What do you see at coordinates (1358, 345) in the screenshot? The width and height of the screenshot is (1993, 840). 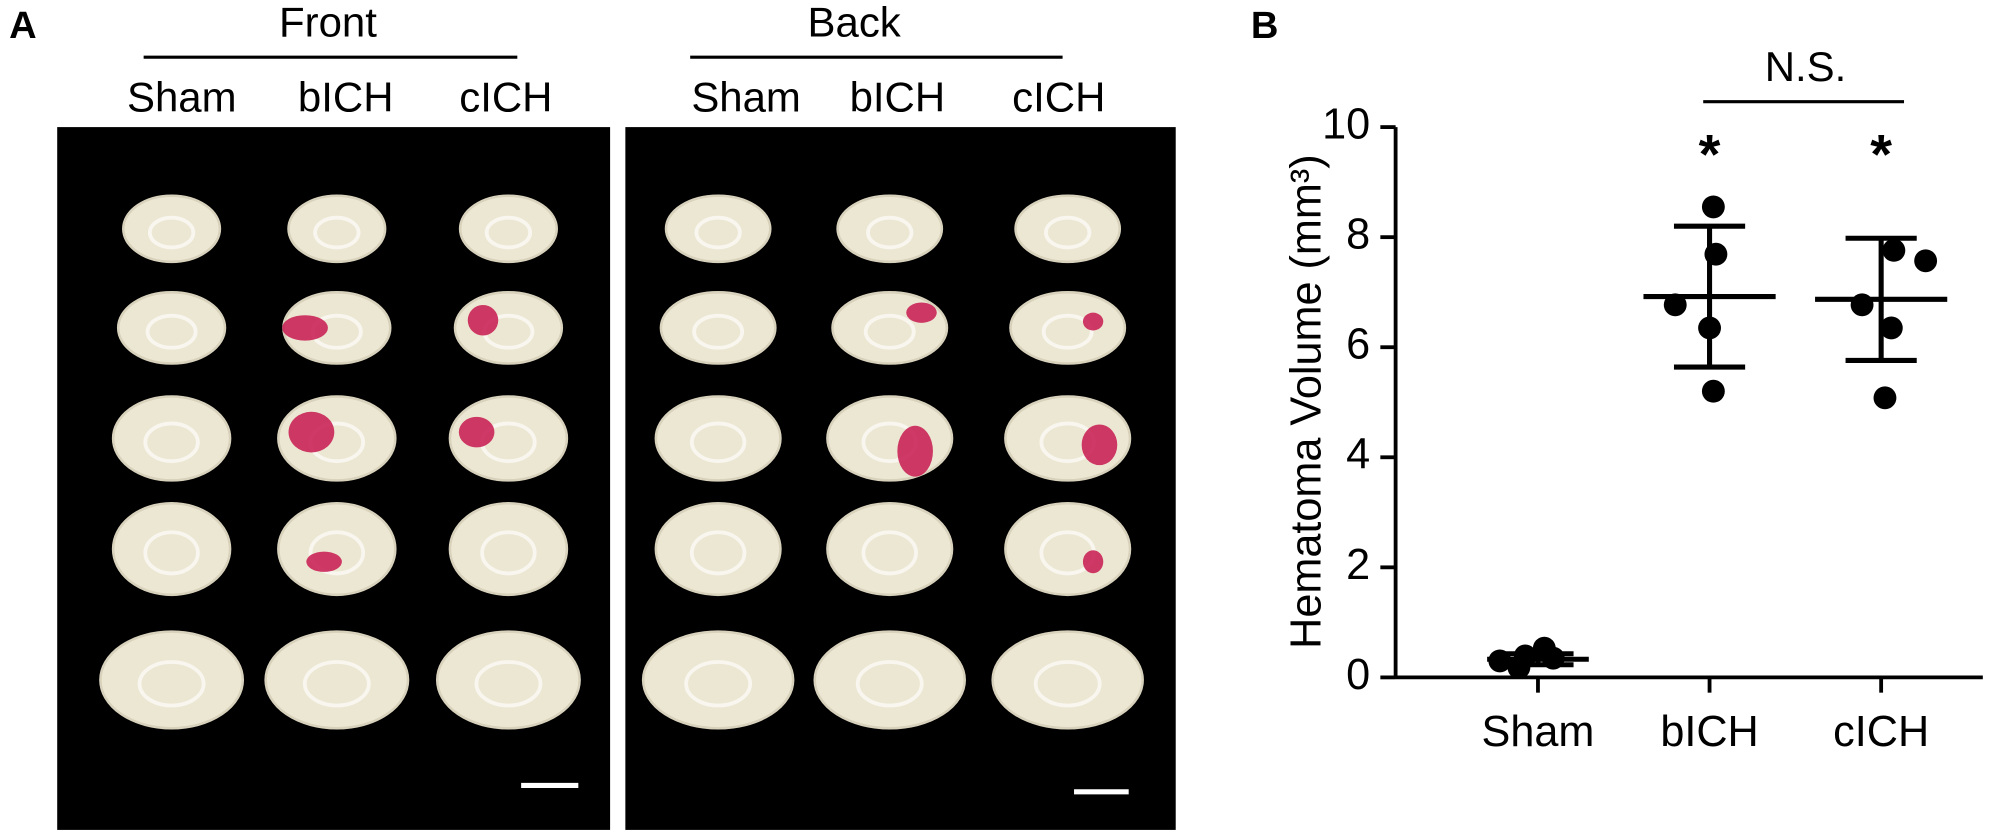 I see `y-tick-label: 6` at bounding box center [1358, 345].